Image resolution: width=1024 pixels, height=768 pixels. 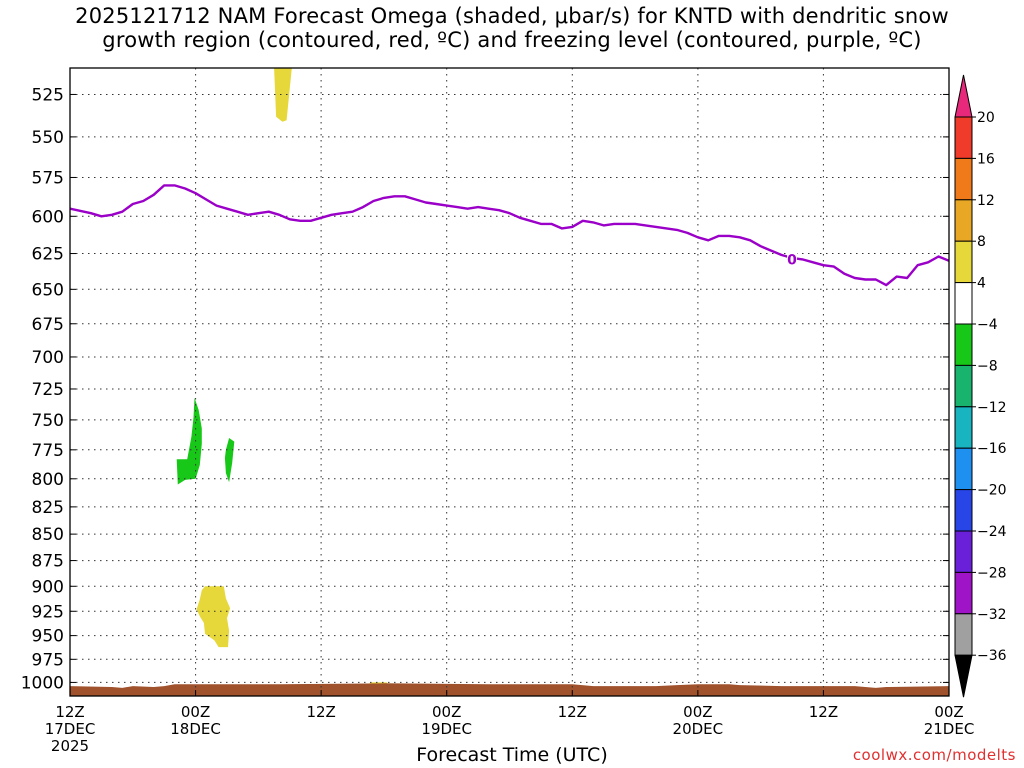 I want to click on terrain-band, so click(x=509, y=689).